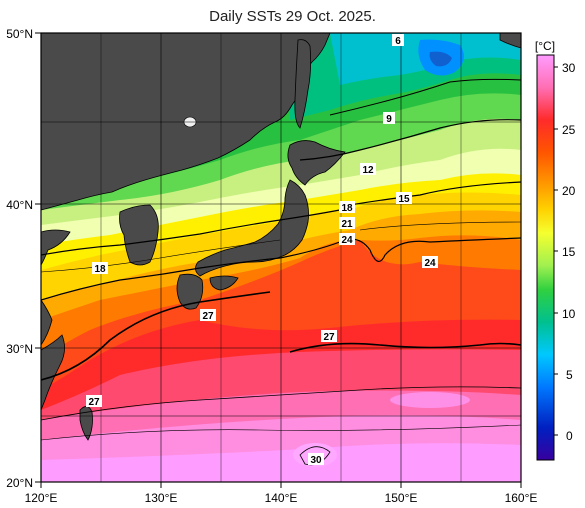  Describe the element at coordinates (139, 235) in the screenshot. I see `korea` at that location.